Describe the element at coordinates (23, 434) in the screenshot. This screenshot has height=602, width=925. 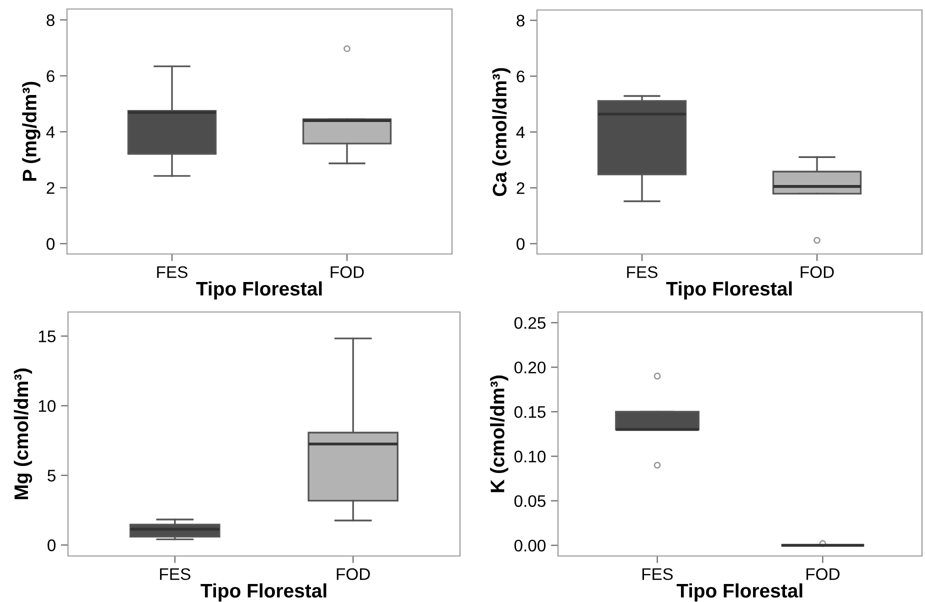
I see `y-axis-title: Mg (cmol/dm³)` at that location.